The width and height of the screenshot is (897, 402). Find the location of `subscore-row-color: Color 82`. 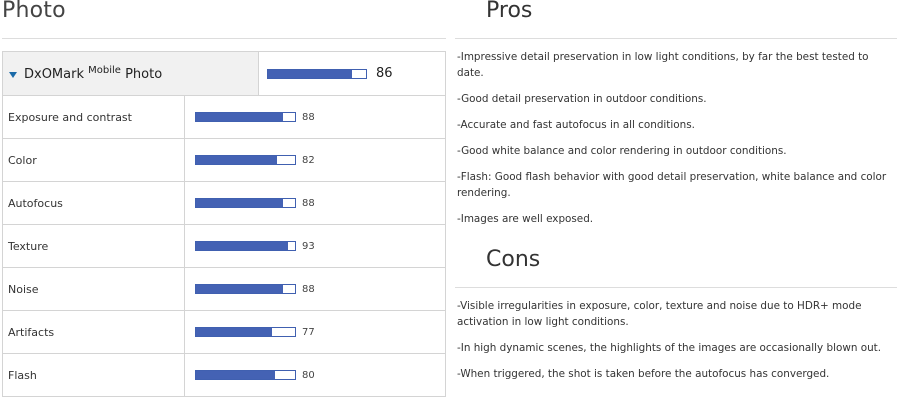

subscore-row-color: Color 82 is located at coordinates (224, 160).